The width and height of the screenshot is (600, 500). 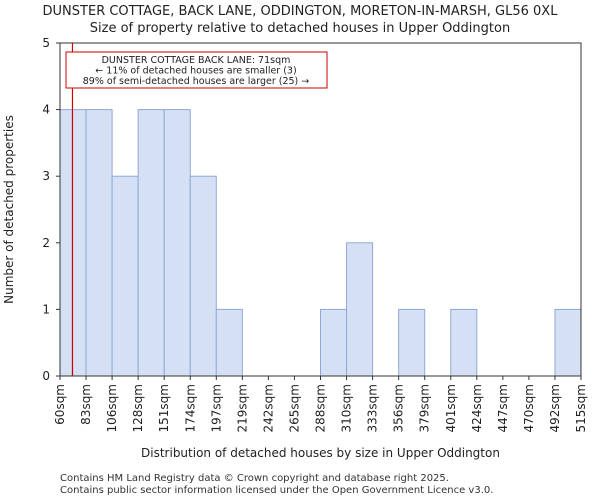 I want to click on x-tick-label-128sqm: 128sqm, so click(x=138, y=408).